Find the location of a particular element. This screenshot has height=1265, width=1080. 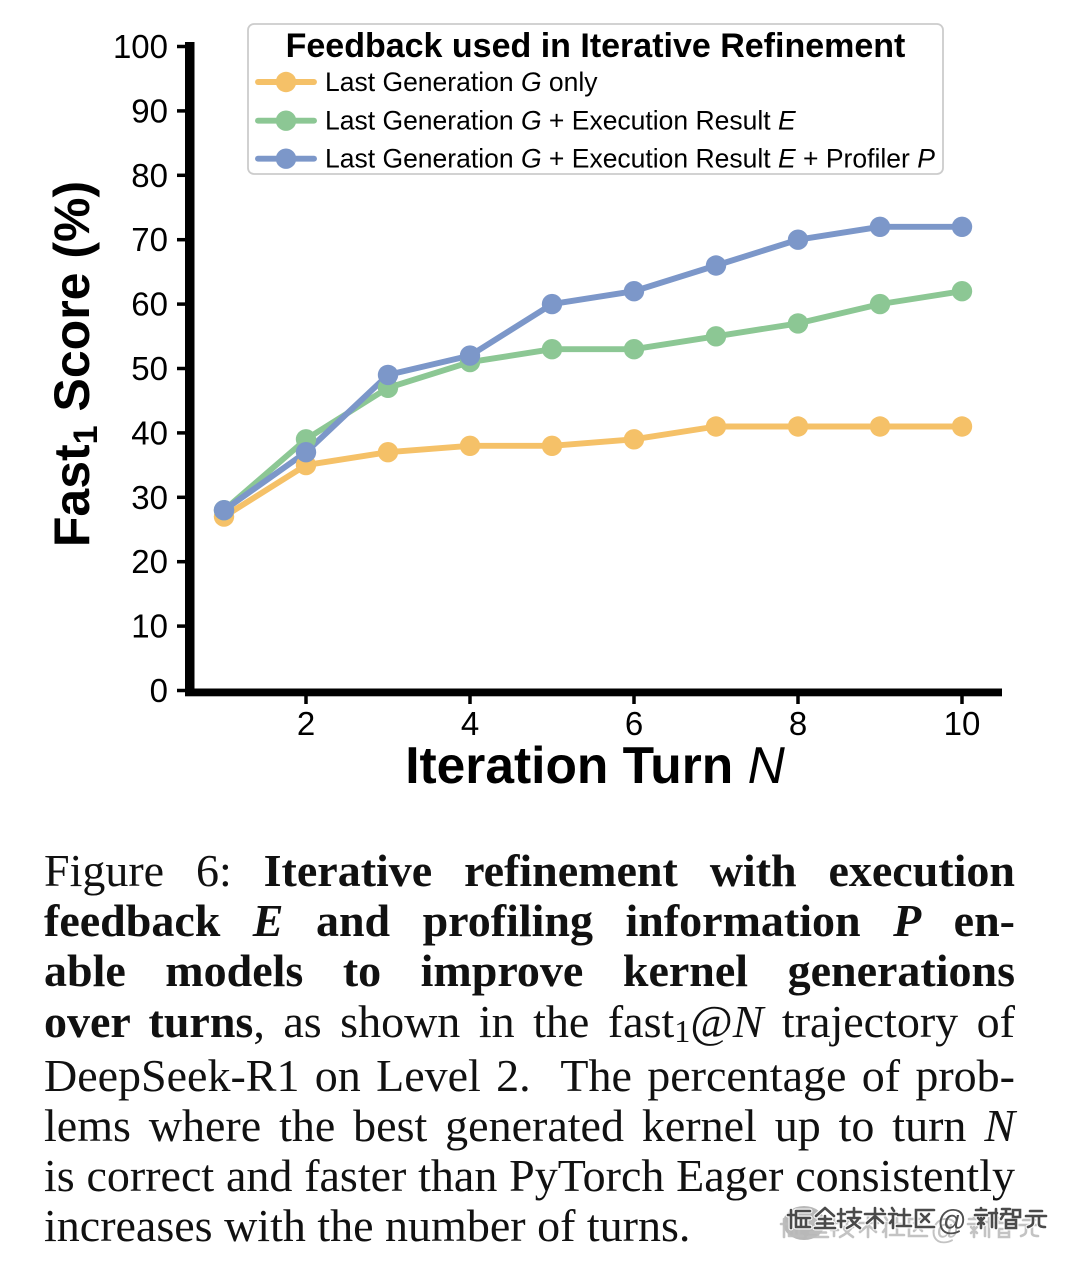

svg-text: 2 is located at coordinates (306, 723).